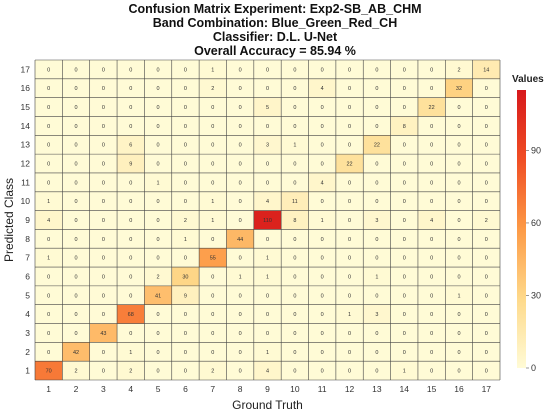 This screenshot has height=415, width=550. Describe the element at coordinates (26, 145) in the screenshot. I see `y-tick-label: 13` at that location.